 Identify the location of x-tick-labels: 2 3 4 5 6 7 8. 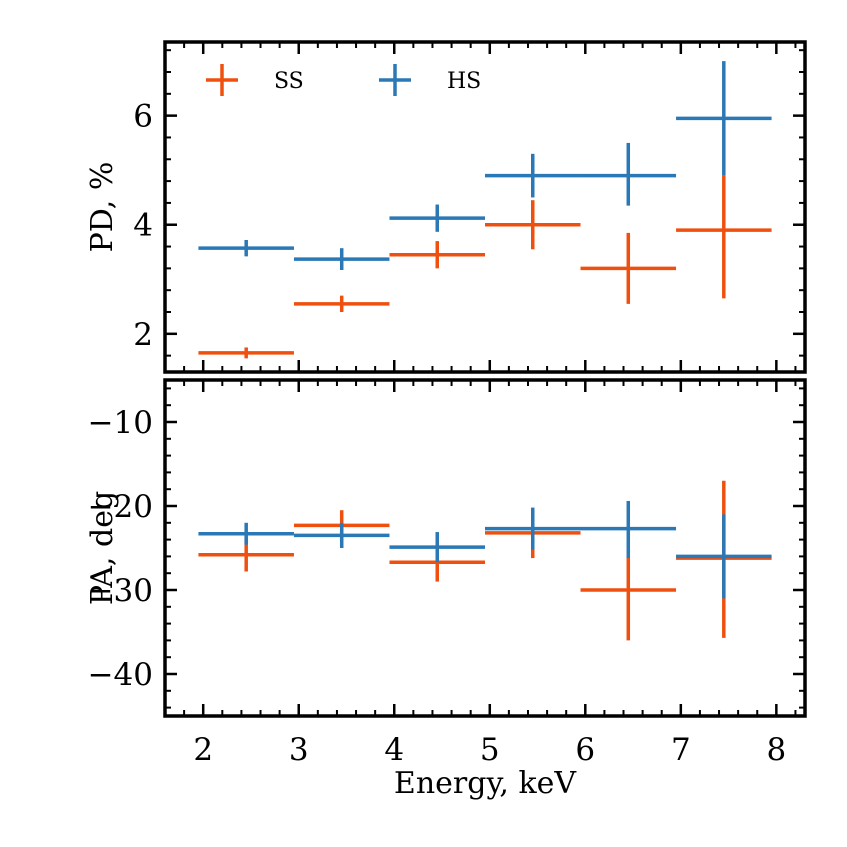
(489, 750).